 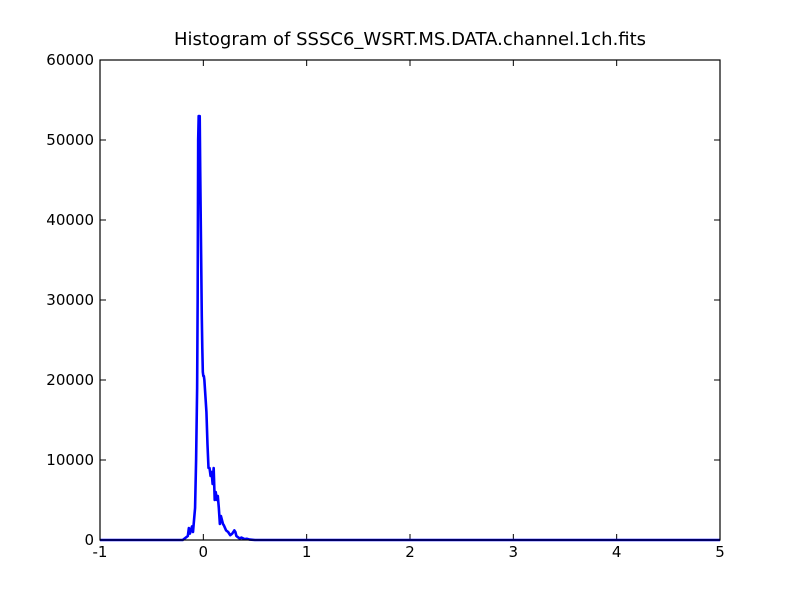 What do you see at coordinates (70, 60) in the screenshot?
I see `y-tick-label: 60000` at bounding box center [70, 60].